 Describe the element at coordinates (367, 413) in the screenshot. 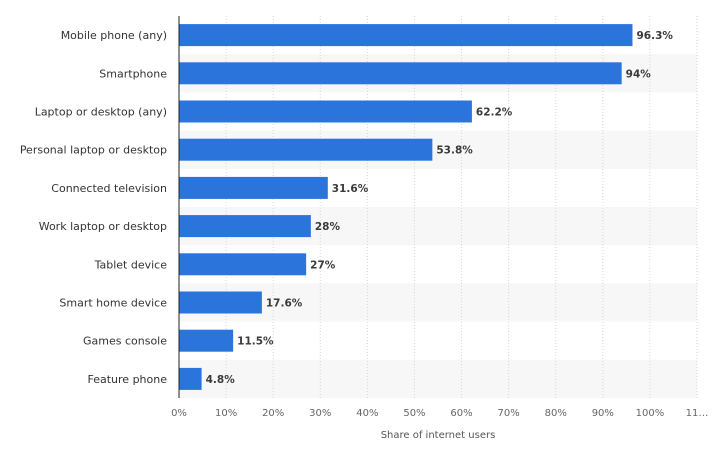

I see `x-tick-label: 40%` at that location.